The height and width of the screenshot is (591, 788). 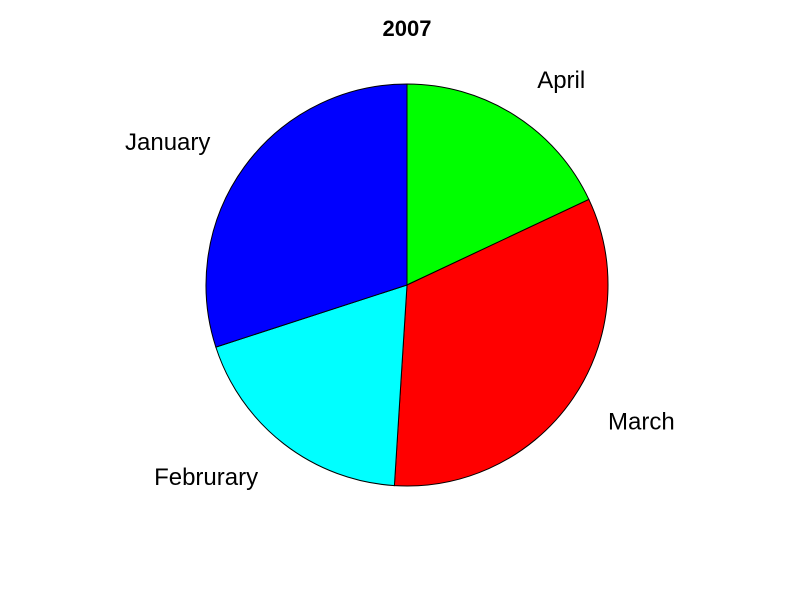 I want to click on pie-label-january: January, so click(x=167, y=142).